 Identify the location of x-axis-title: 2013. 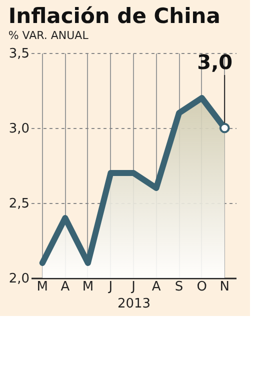
(134, 304).